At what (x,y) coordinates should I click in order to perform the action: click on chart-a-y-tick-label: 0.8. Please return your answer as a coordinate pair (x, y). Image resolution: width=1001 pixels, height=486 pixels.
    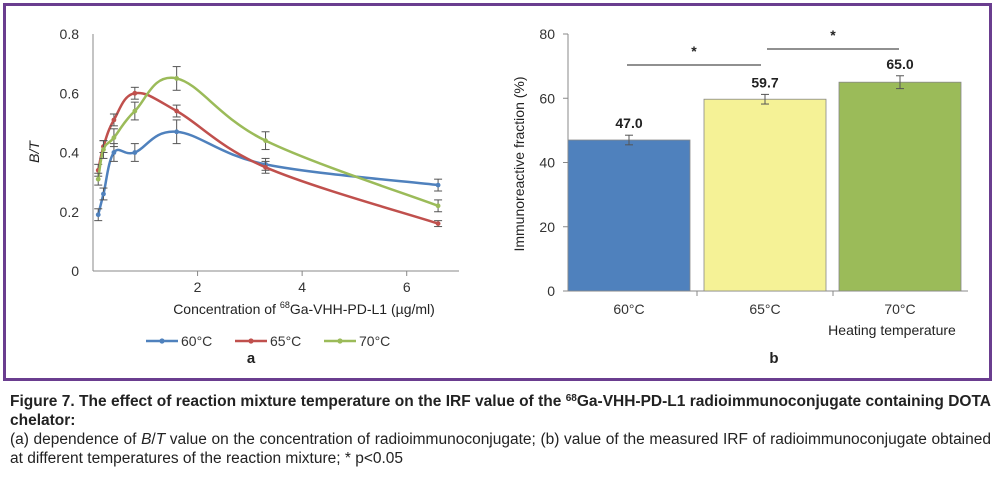
    Looking at the image, I should click on (70, 34).